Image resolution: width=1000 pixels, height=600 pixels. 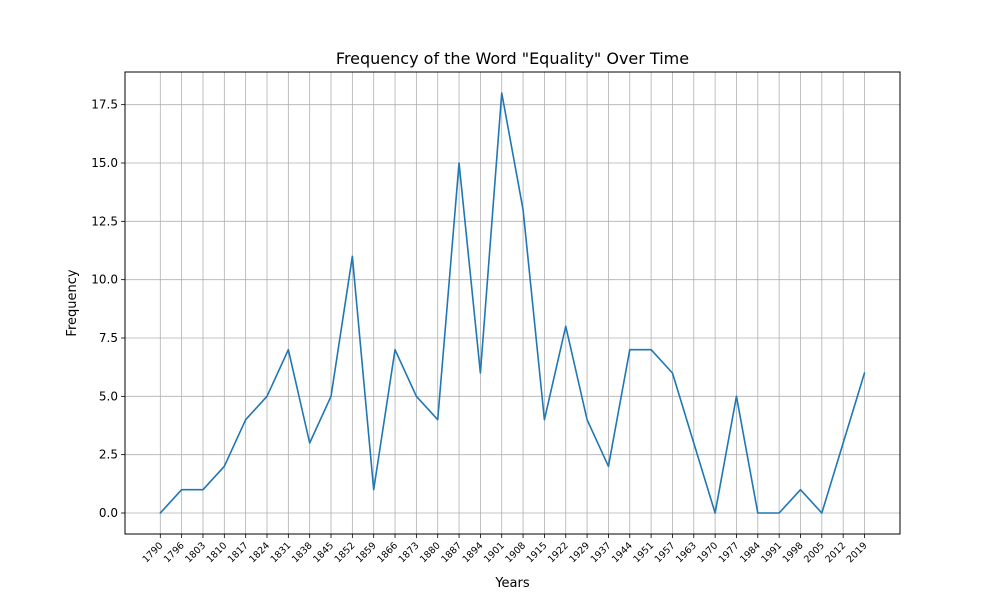 I want to click on x-tick-label: 1796, so click(x=174, y=552).